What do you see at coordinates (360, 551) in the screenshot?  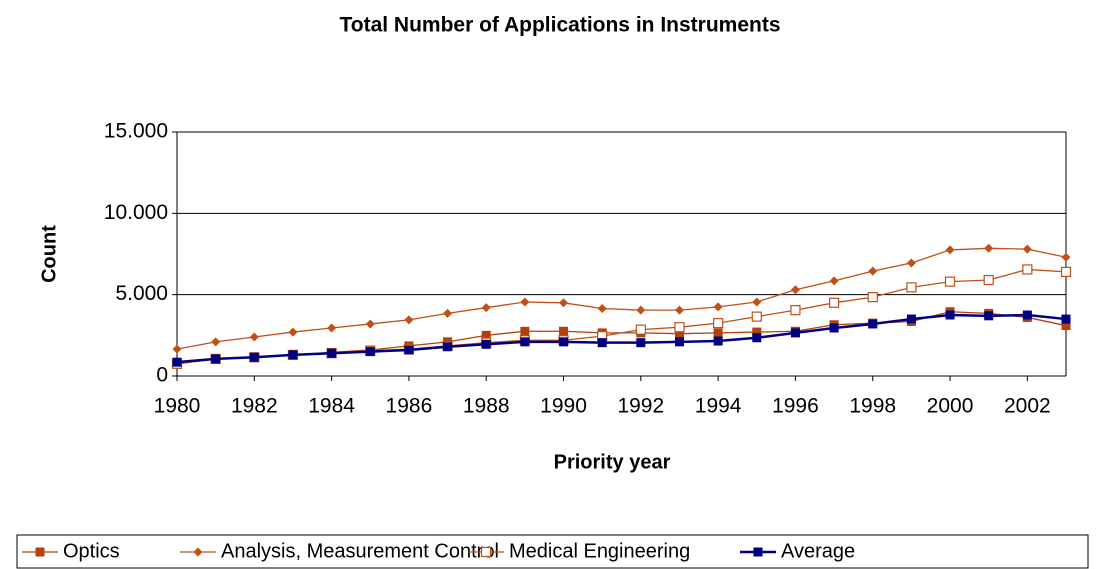 I see `legend-label: Analysis, Measurement Control` at bounding box center [360, 551].